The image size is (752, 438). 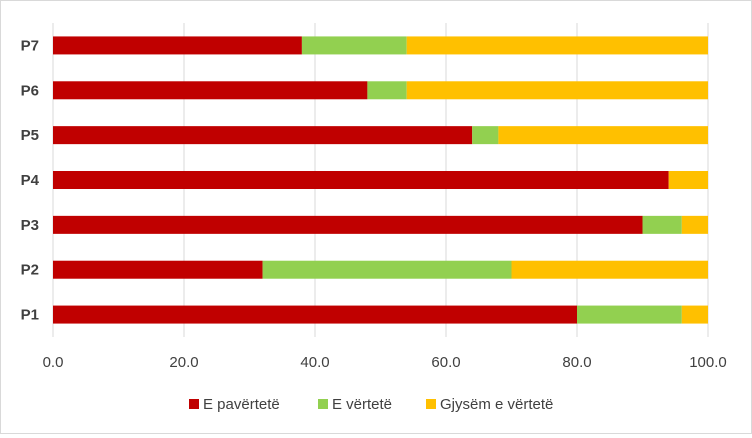 I want to click on bar-p6-e-pavërtetë, so click(x=210, y=90).